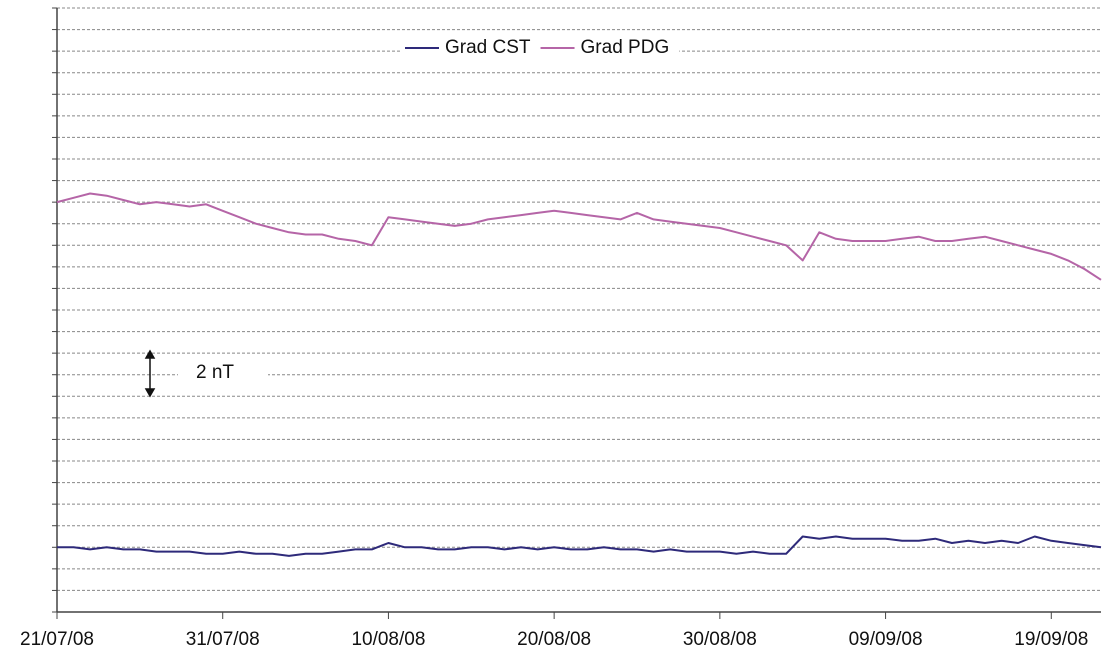  What do you see at coordinates (625, 47) in the screenshot?
I see `legend-label: Grad PDG` at bounding box center [625, 47].